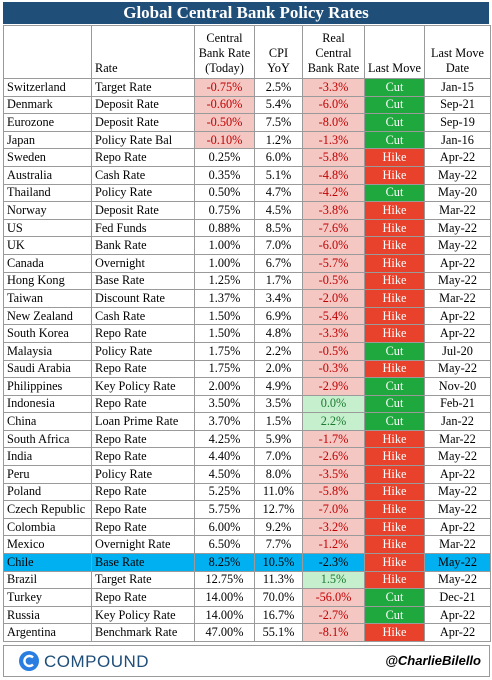 The image size is (492, 680). I want to click on country: South Korea, so click(47, 333).